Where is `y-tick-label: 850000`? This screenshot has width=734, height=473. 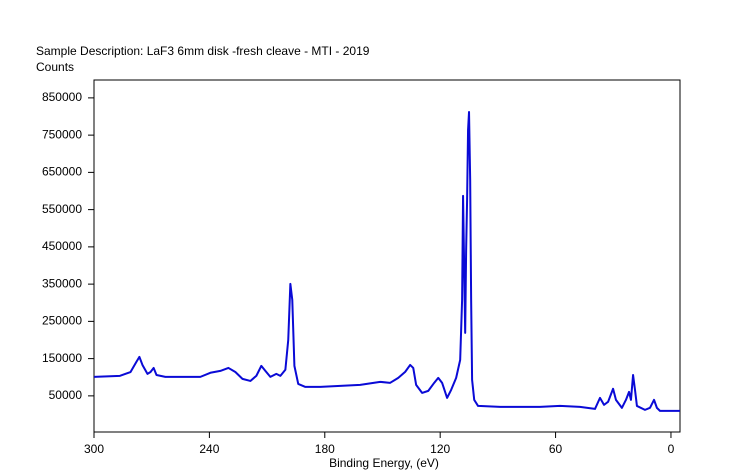
y-tick-label: 850000 is located at coordinates (62, 97).